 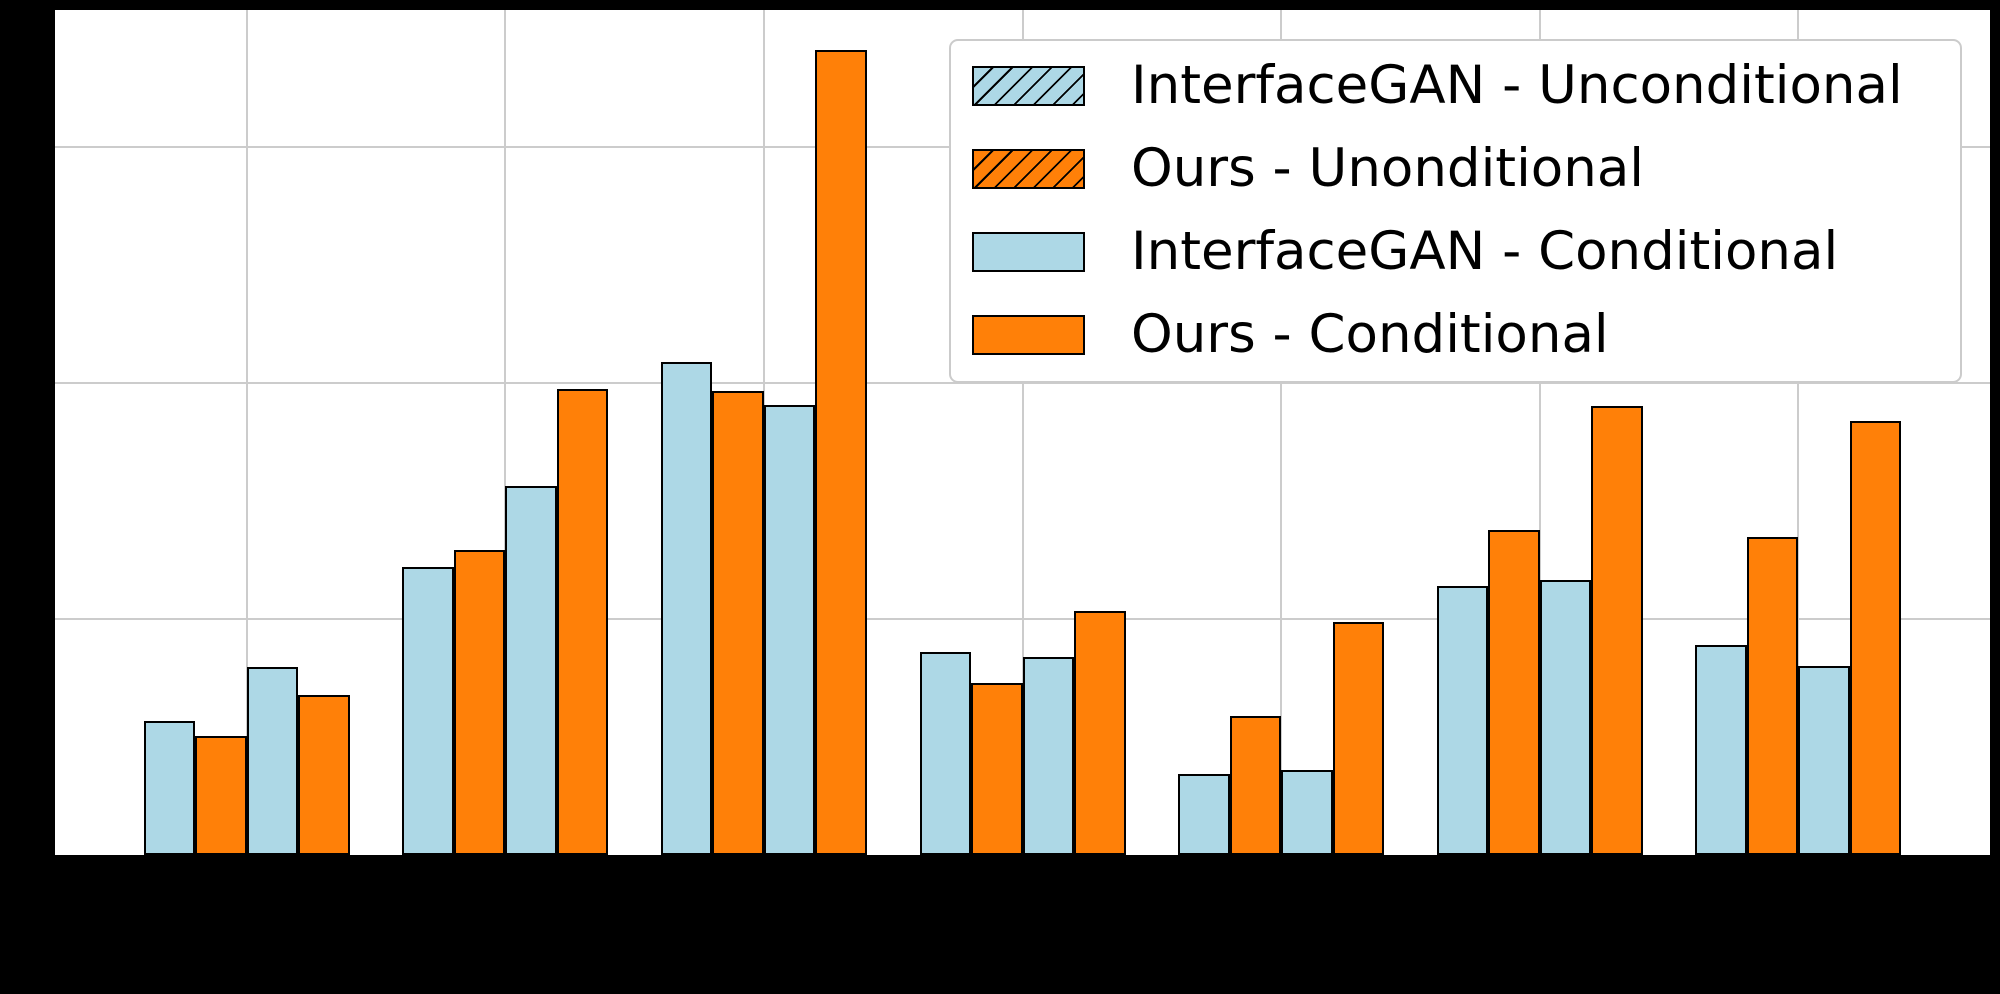 I want to click on legend-label: Ours - Unonditional, so click(x=1388, y=168).